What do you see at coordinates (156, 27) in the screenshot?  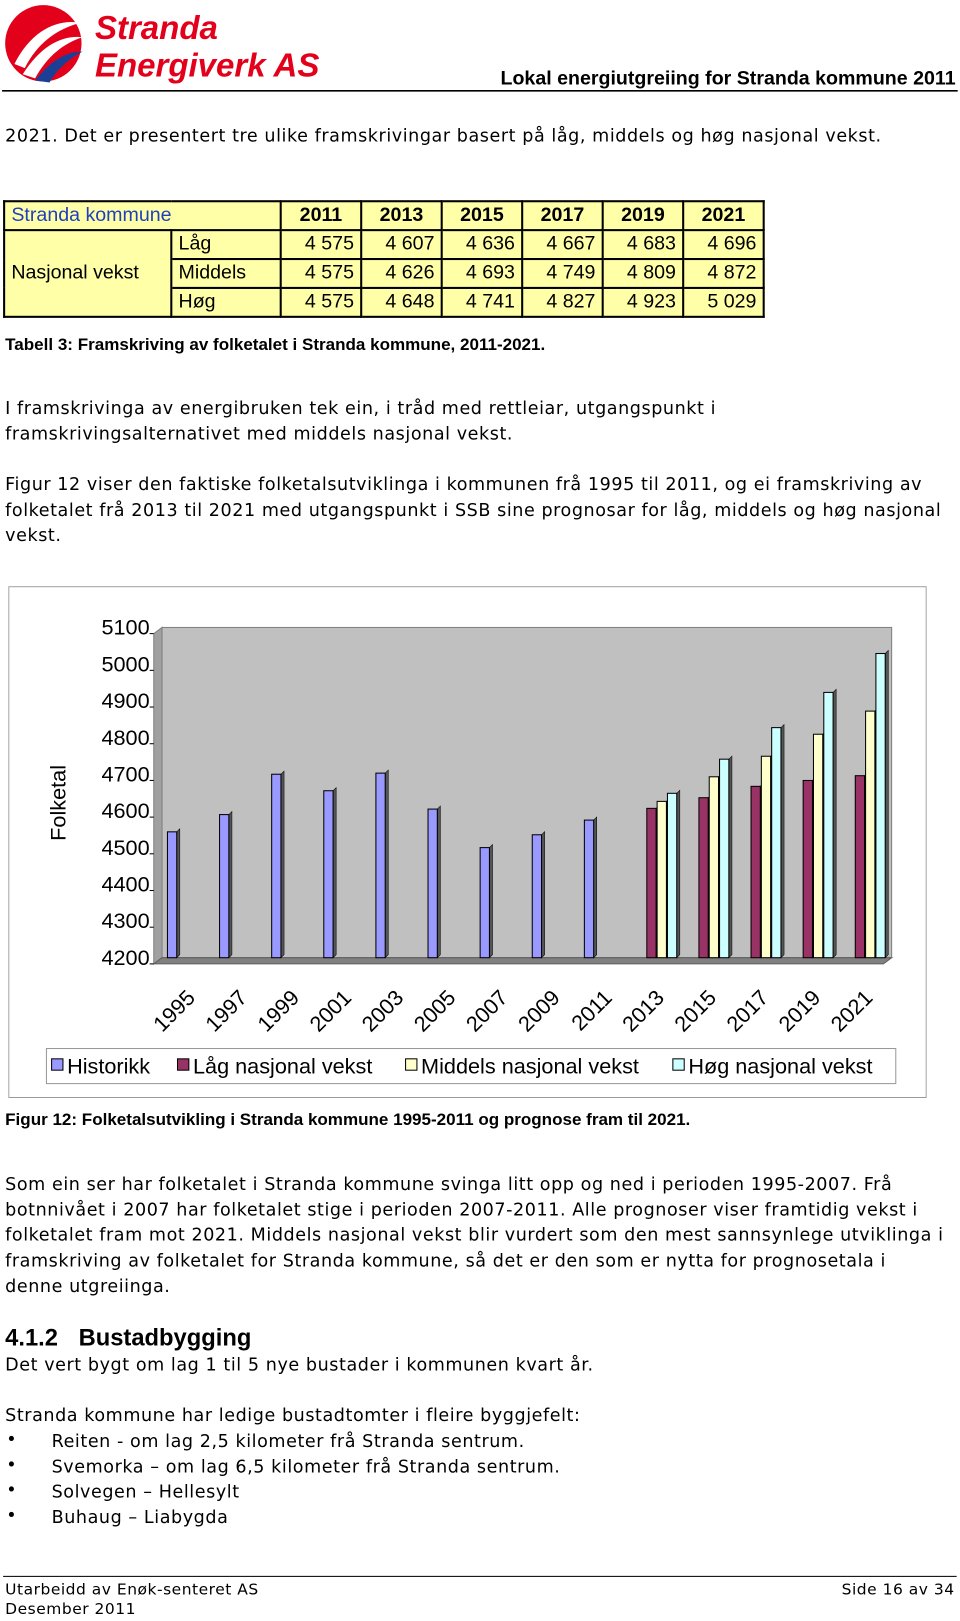 I see `logo-text: Stranda` at bounding box center [156, 27].